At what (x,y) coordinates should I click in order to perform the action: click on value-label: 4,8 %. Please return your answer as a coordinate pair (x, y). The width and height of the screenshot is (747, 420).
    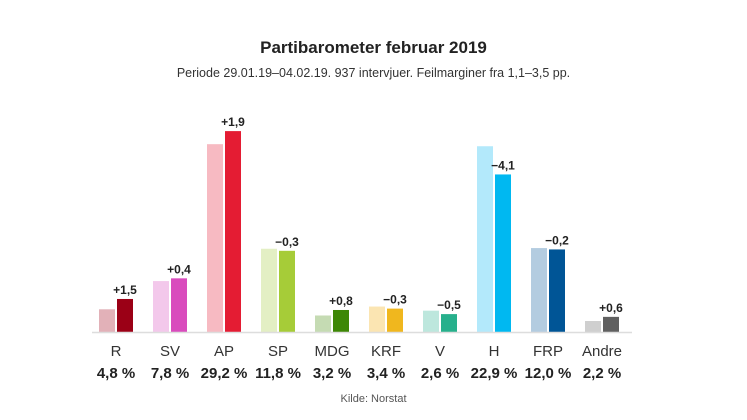
    Looking at the image, I should click on (116, 373).